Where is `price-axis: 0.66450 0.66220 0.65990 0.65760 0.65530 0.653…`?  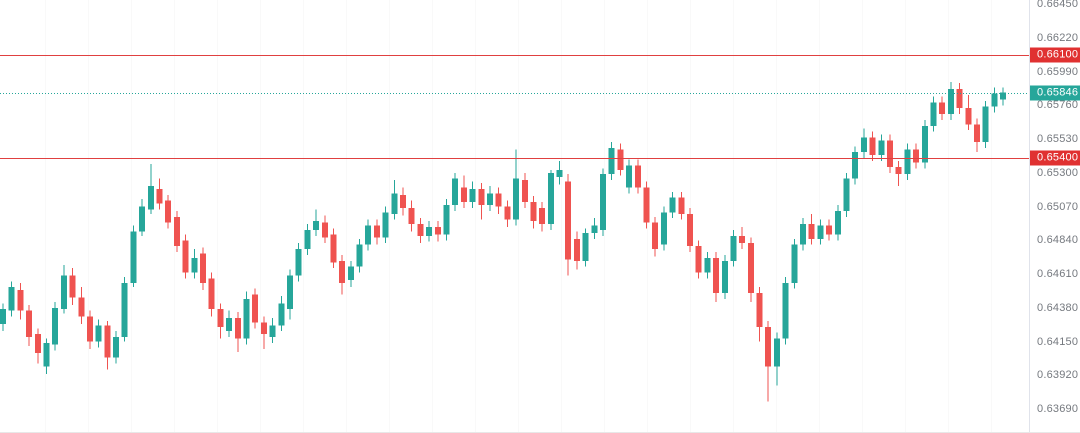 price-axis: 0.66450 0.66220 0.65990 0.65760 0.65530 0.653… is located at coordinates (1054, 216).